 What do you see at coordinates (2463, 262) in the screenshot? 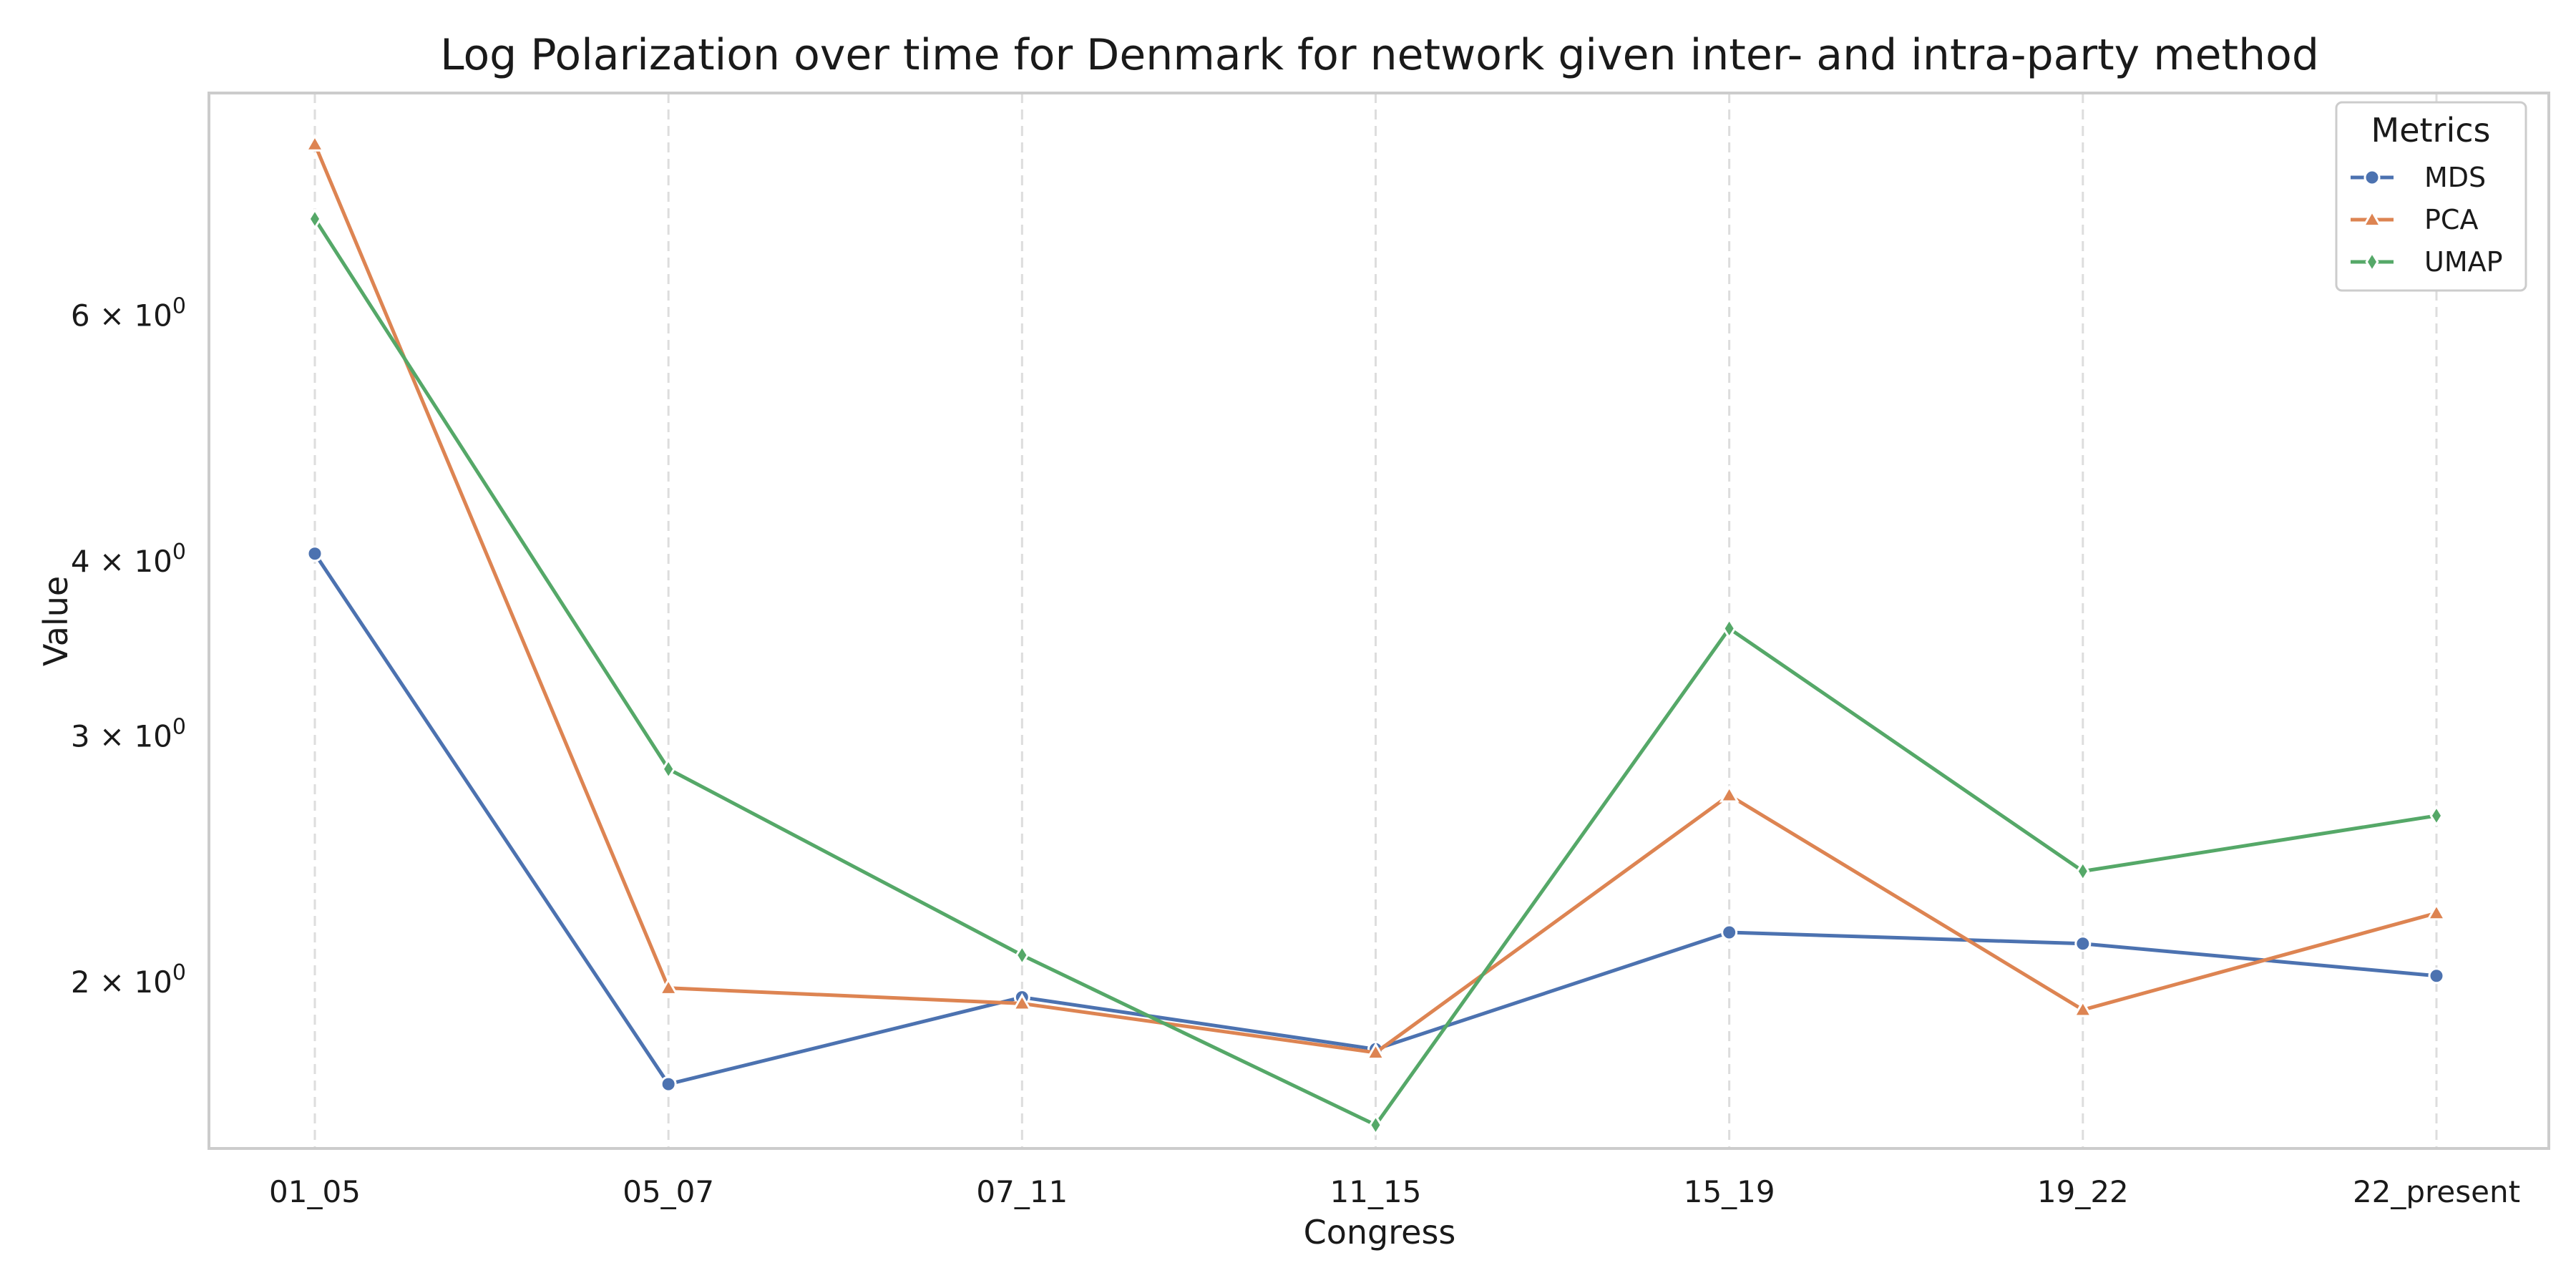
I see `legend-label: UMAP` at bounding box center [2463, 262].